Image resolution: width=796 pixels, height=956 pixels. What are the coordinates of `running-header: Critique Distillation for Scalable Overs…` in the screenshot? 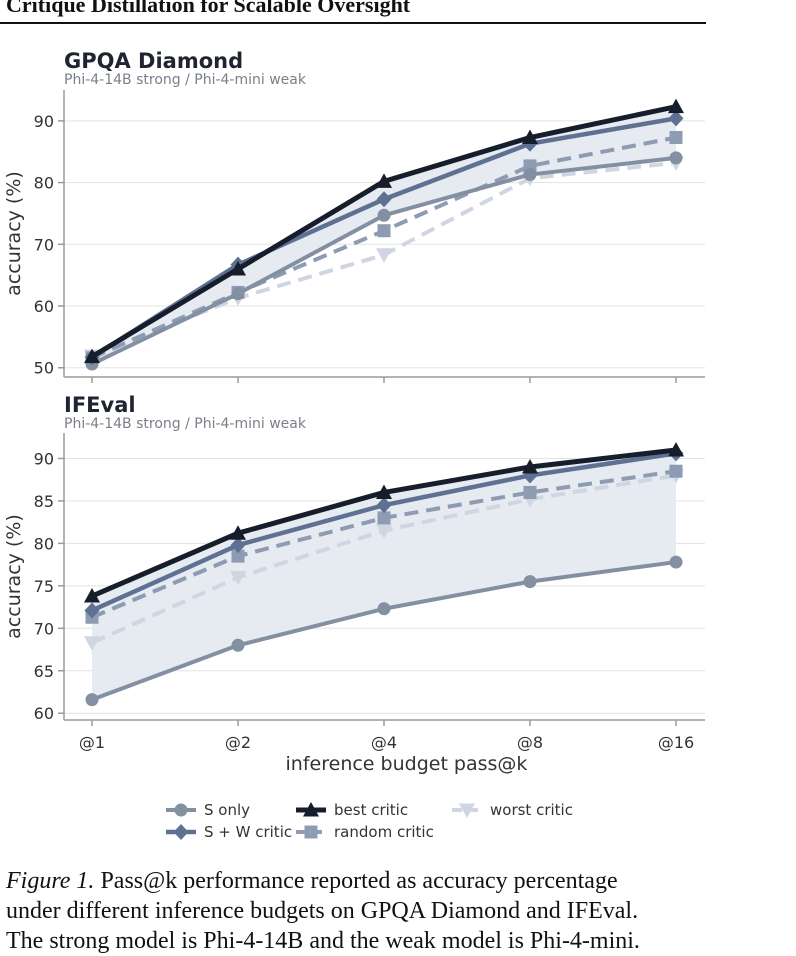 It's located at (353, 12).